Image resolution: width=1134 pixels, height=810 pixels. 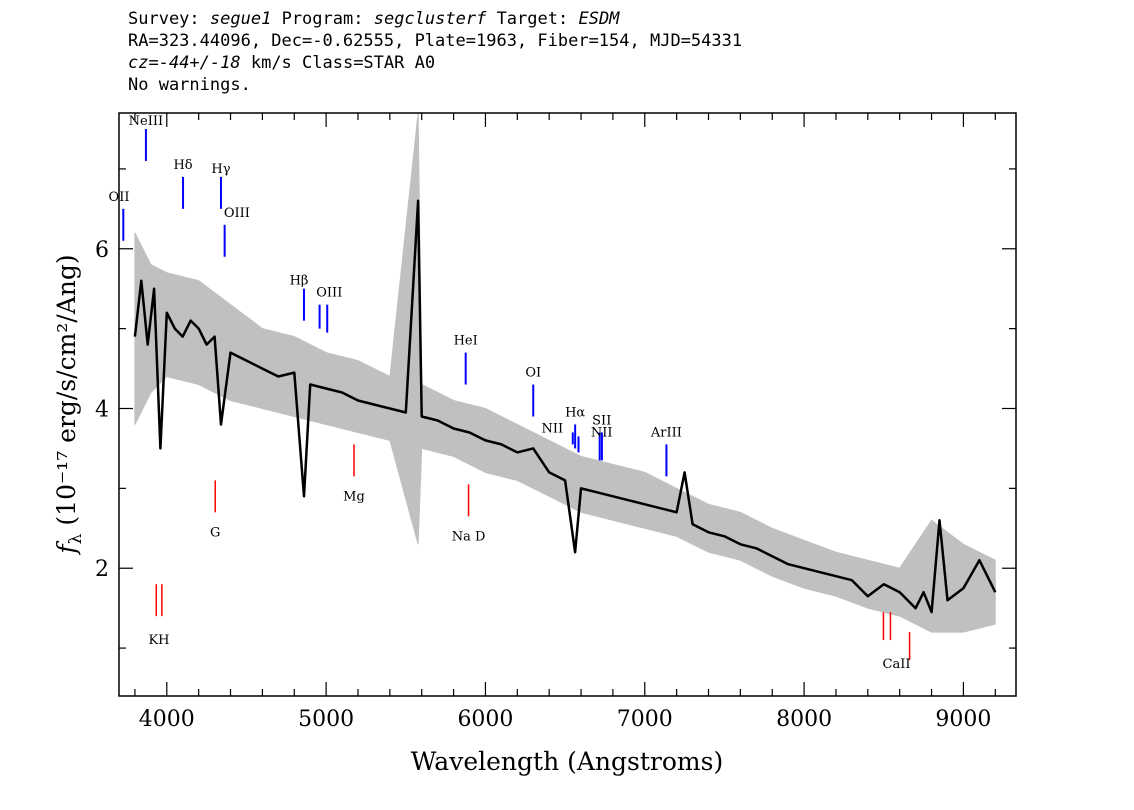 I want to click on x-tick-label: 5000, so click(x=326, y=719).